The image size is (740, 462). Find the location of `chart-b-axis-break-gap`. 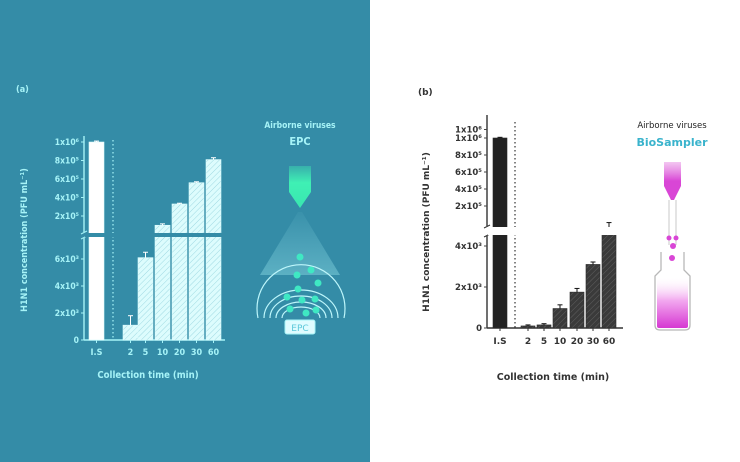

chart-b-axis-break-gap is located at coordinates (556, 231).